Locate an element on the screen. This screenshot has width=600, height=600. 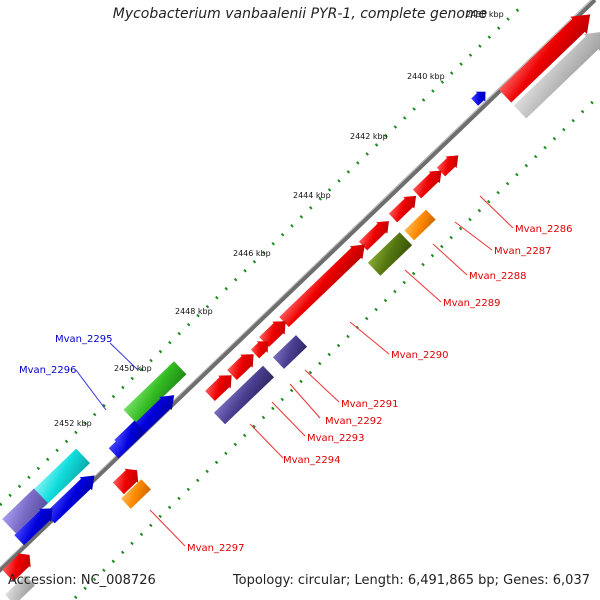
tick-label: 2442 kbp is located at coordinates (369, 136).